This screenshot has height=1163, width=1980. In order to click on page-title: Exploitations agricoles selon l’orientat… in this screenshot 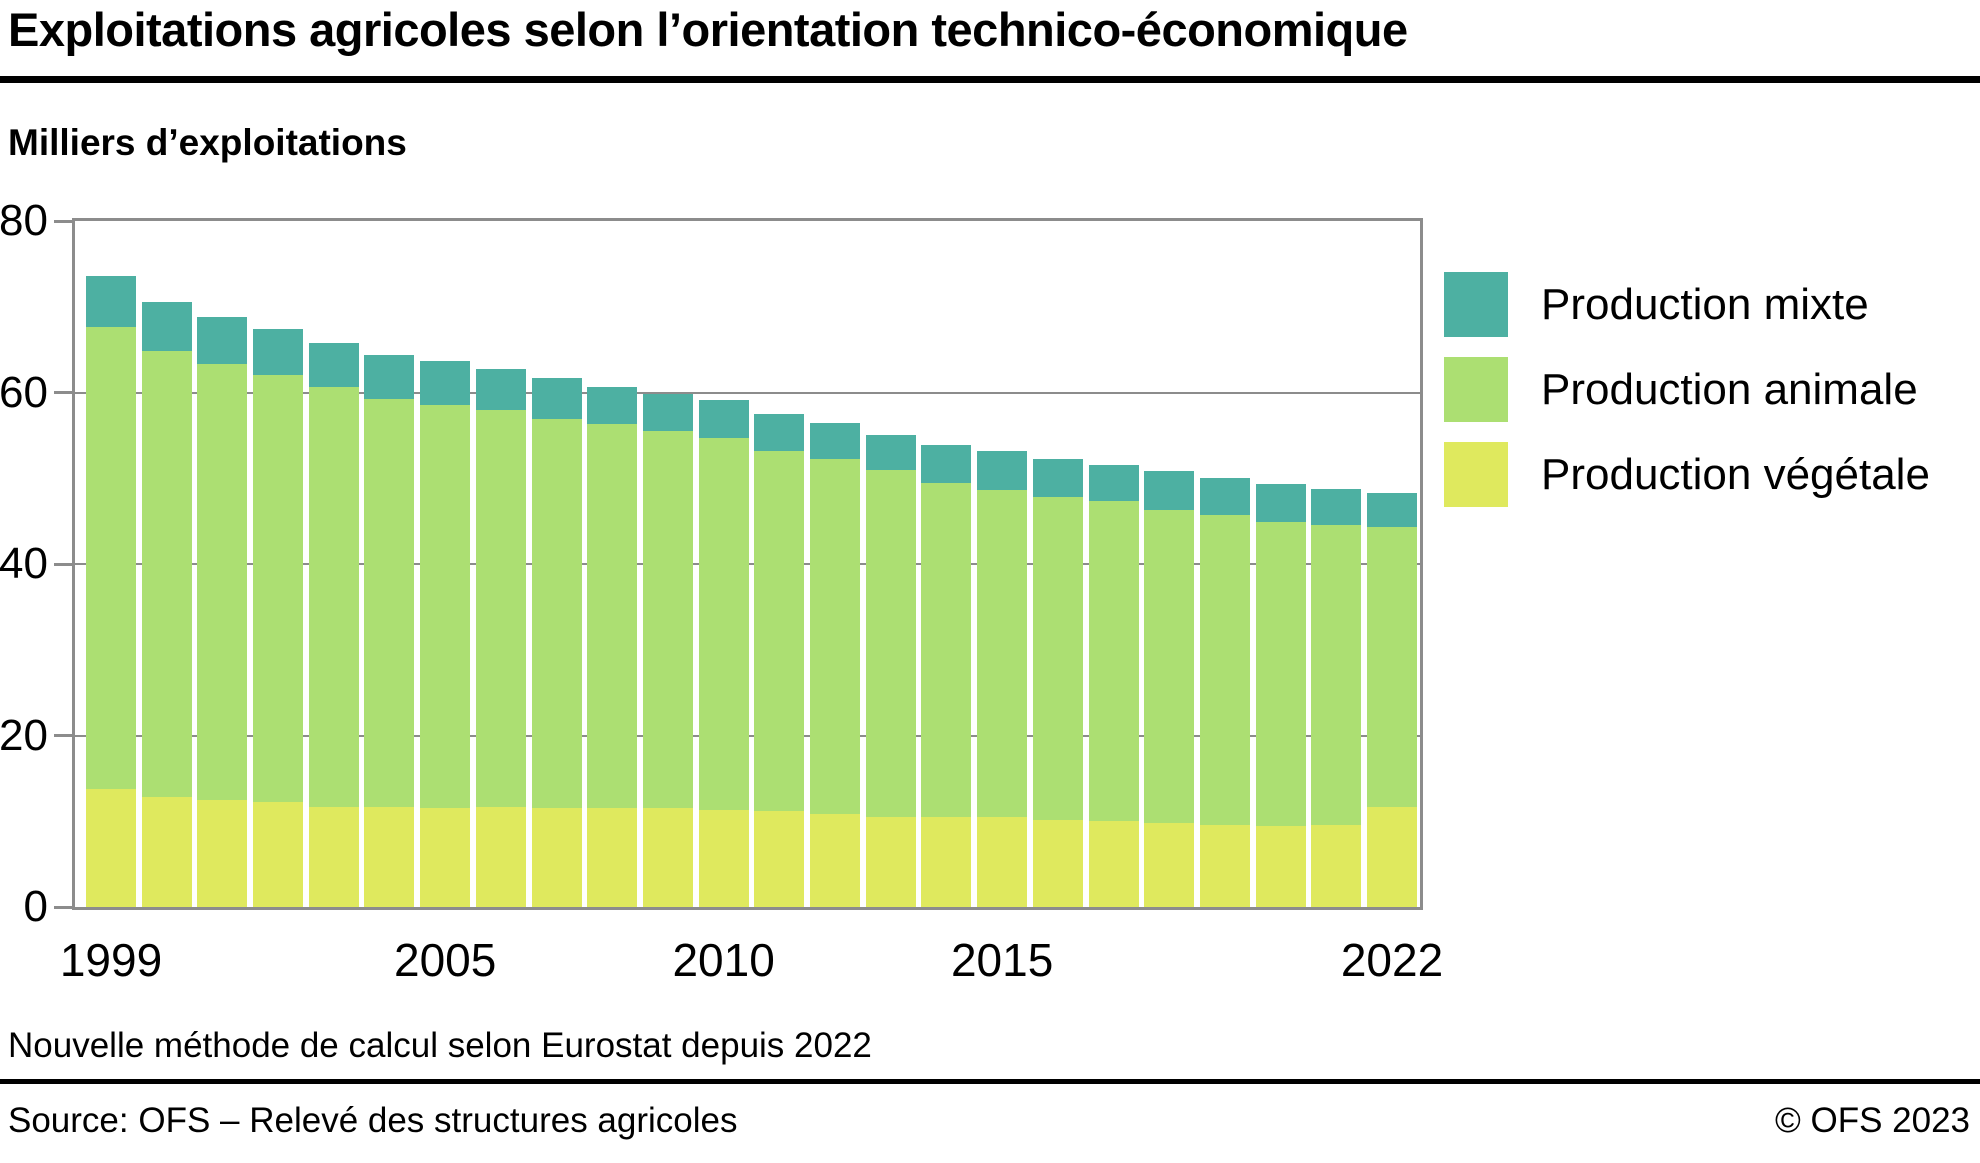, I will do `click(708, 29)`.